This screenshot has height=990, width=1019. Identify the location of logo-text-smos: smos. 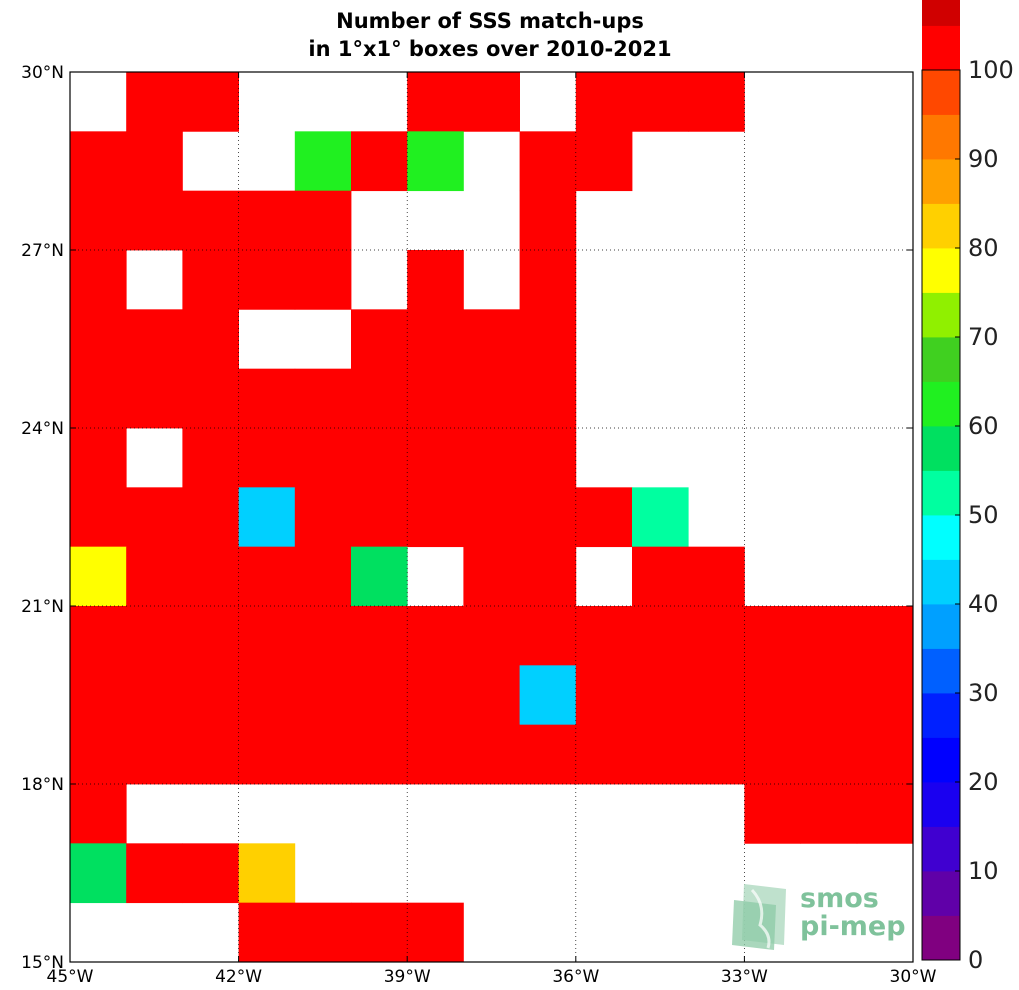
(839, 898).